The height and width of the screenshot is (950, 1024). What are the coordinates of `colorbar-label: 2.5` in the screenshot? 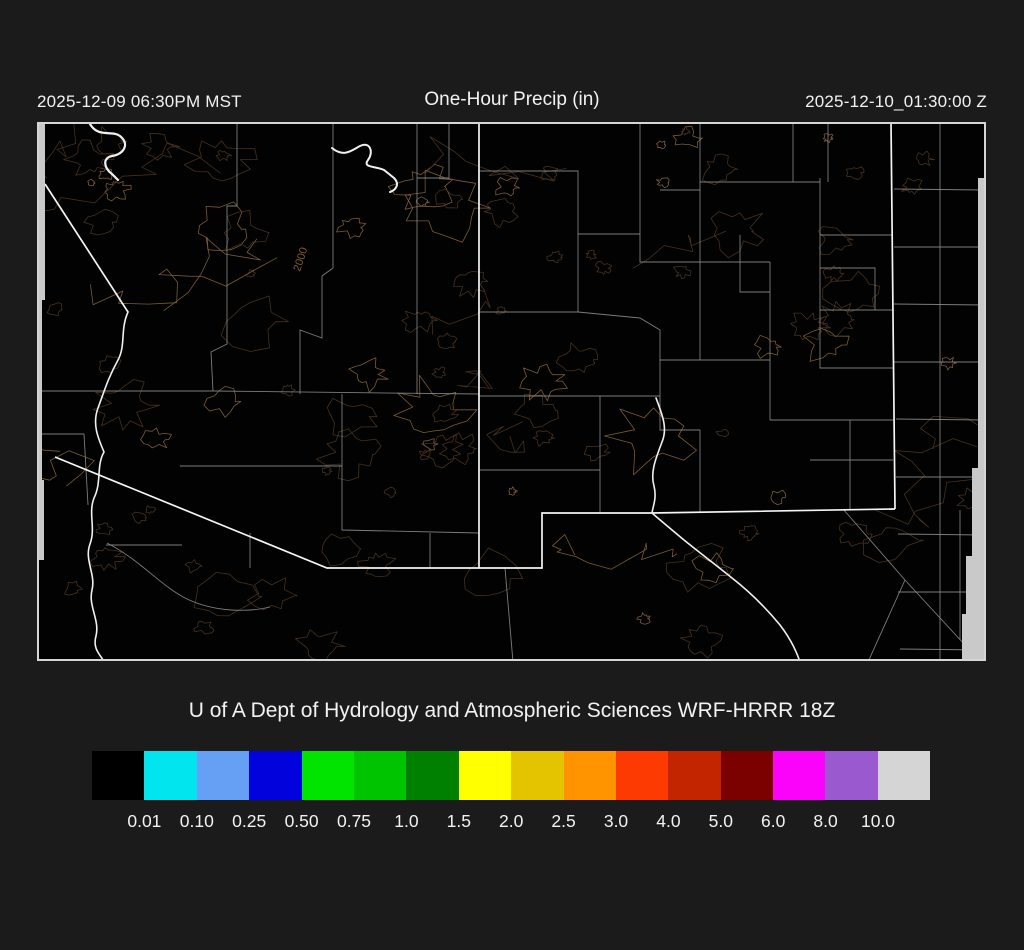 It's located at (563, 821).